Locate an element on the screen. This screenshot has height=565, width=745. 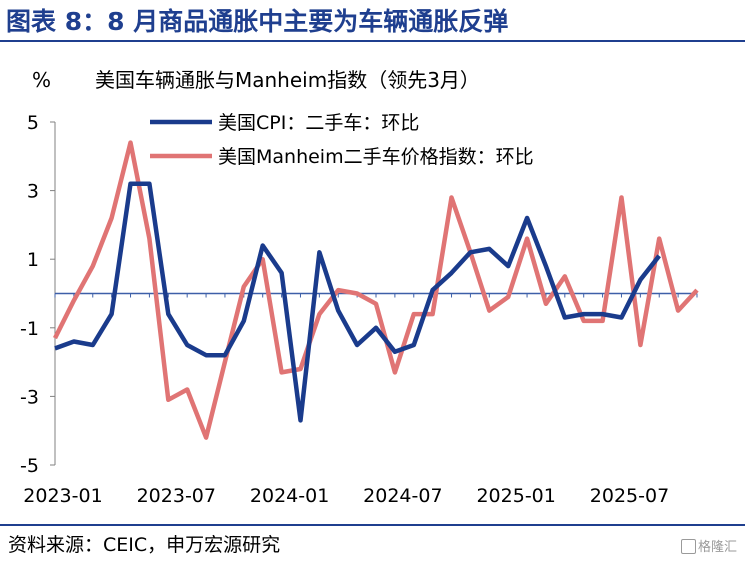
y-tick-label: -1 is located at coordinates (29, 329).